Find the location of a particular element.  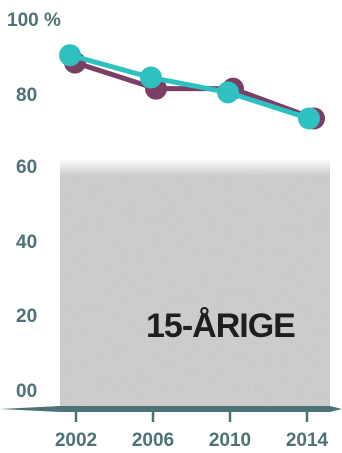

x-axis-ticks: 2002 2006 2010 2014 is located at coordinates (192, 440).